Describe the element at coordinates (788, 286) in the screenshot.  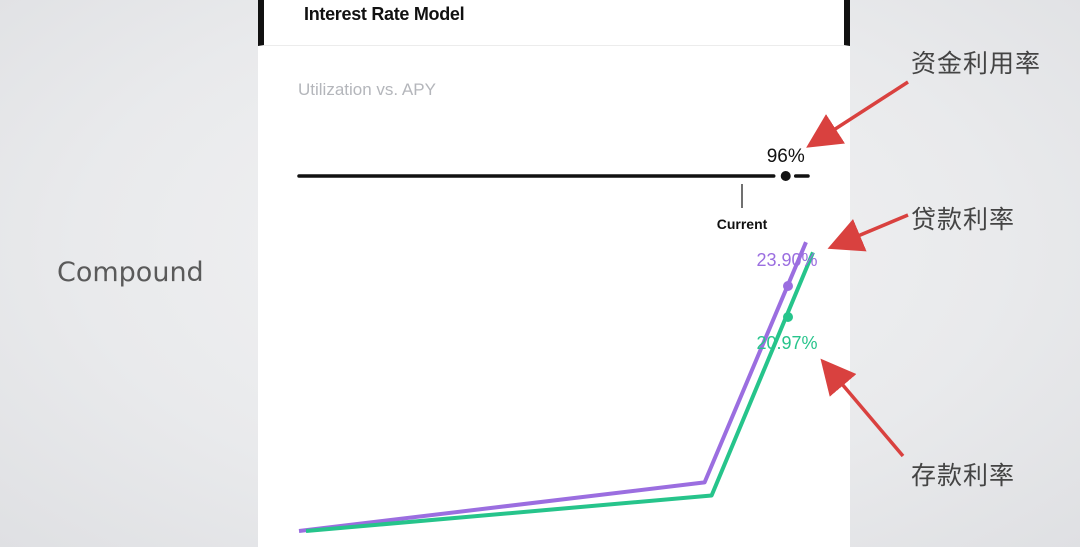
I see `borrow-rate-point` at that location.